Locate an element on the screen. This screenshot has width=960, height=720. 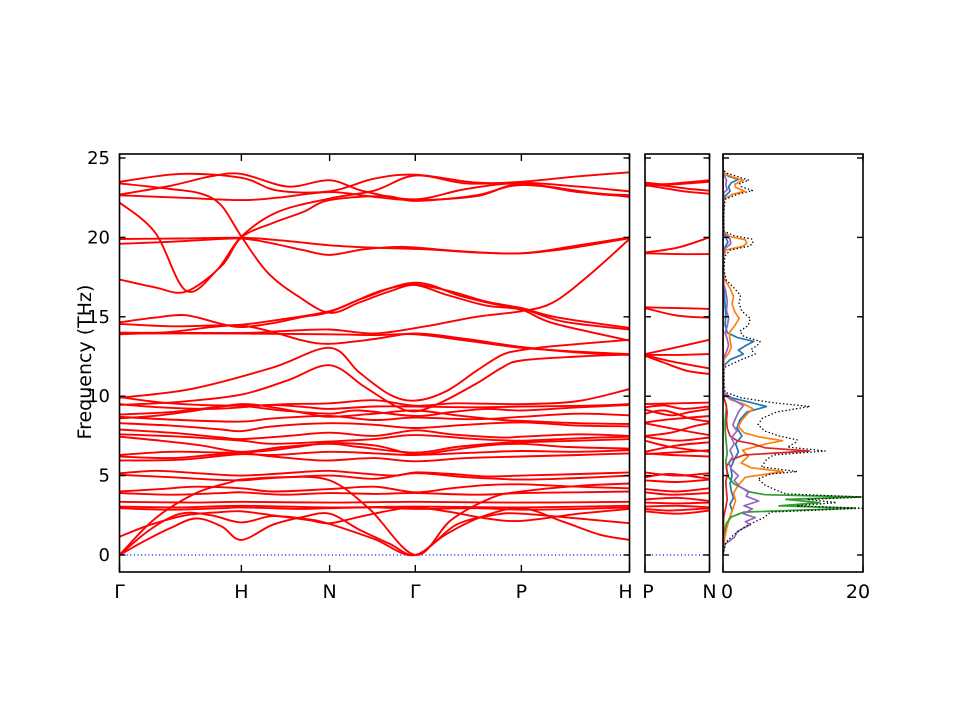
y-tick-label: 25 is located at coordinates (98, 158).